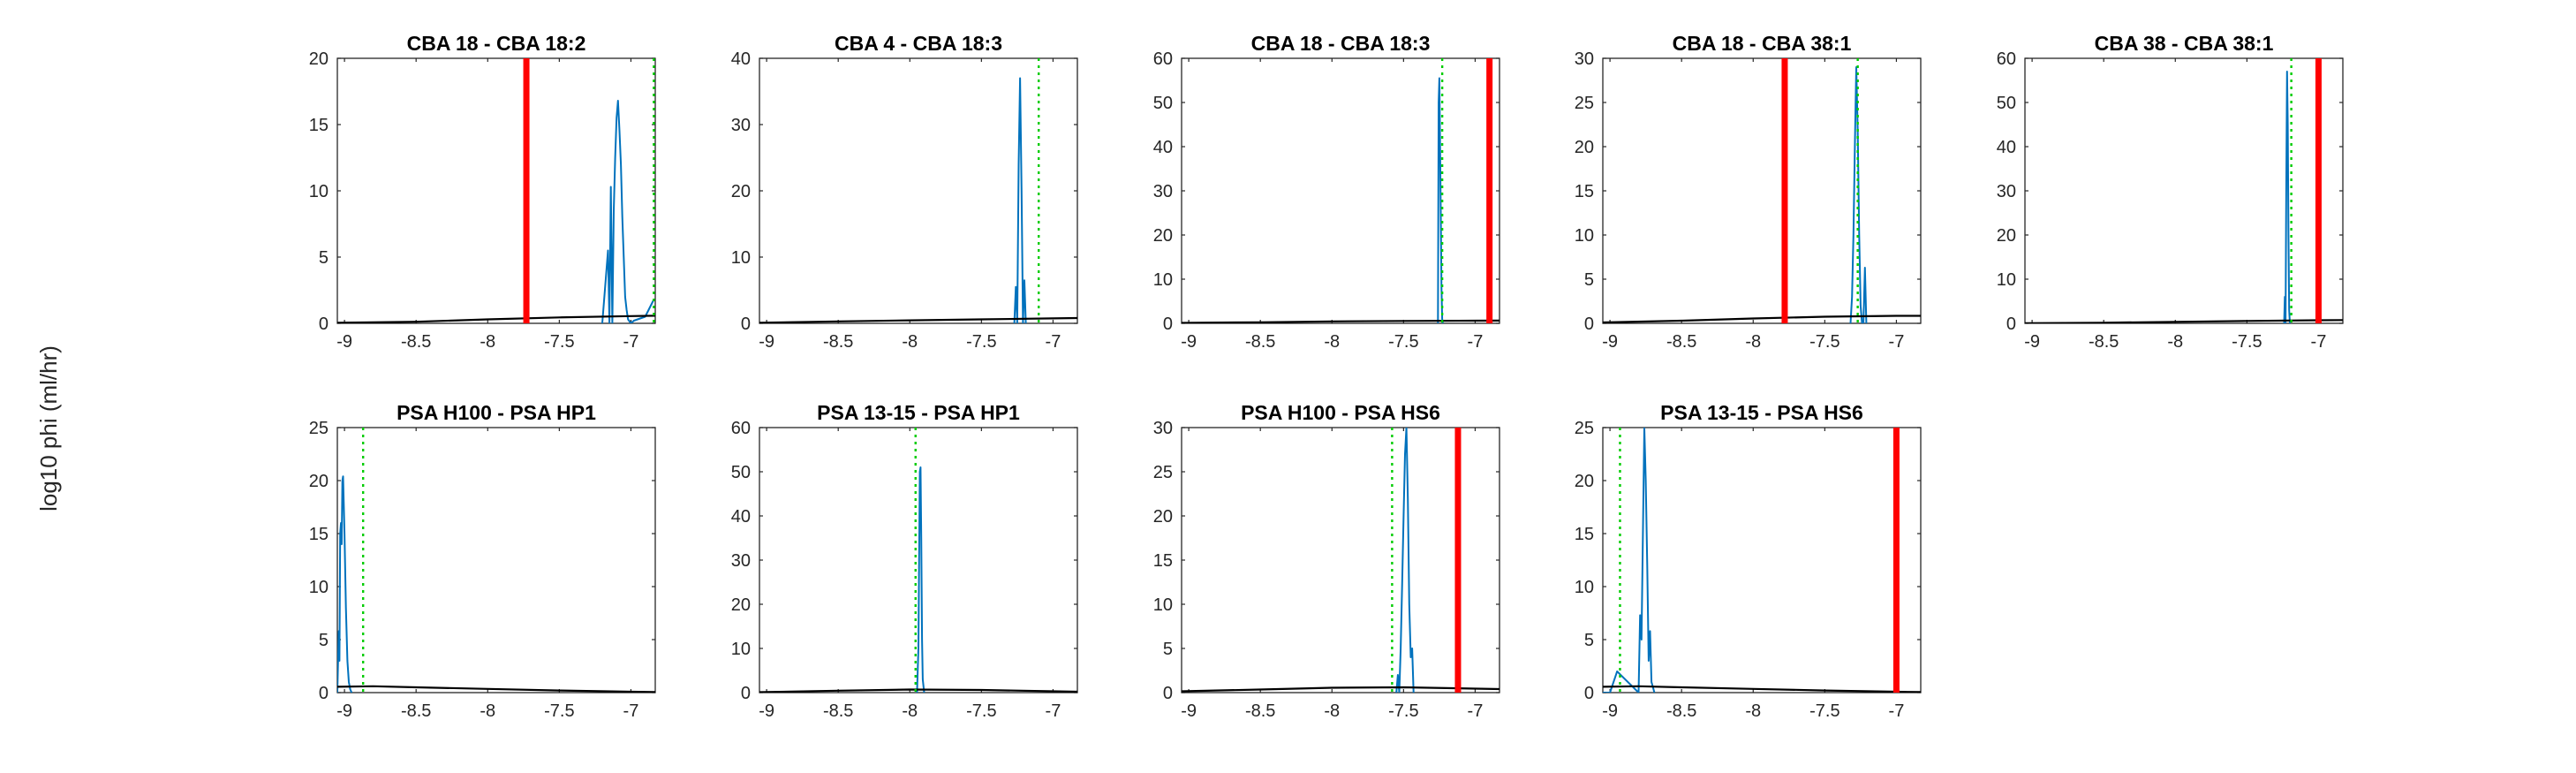  What do you see at coordinates (496, 43) in the screenshot?
I see `subplot-title: CBA 18 - CBA 18:2` at bounding box center [496, 43].